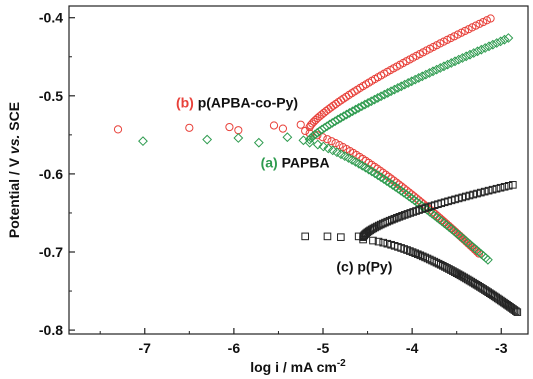  What do you see at coordinates (51, 96) in the screenshot?
I see `y-tick-label: -0.5` at bounding box center [51, 96].